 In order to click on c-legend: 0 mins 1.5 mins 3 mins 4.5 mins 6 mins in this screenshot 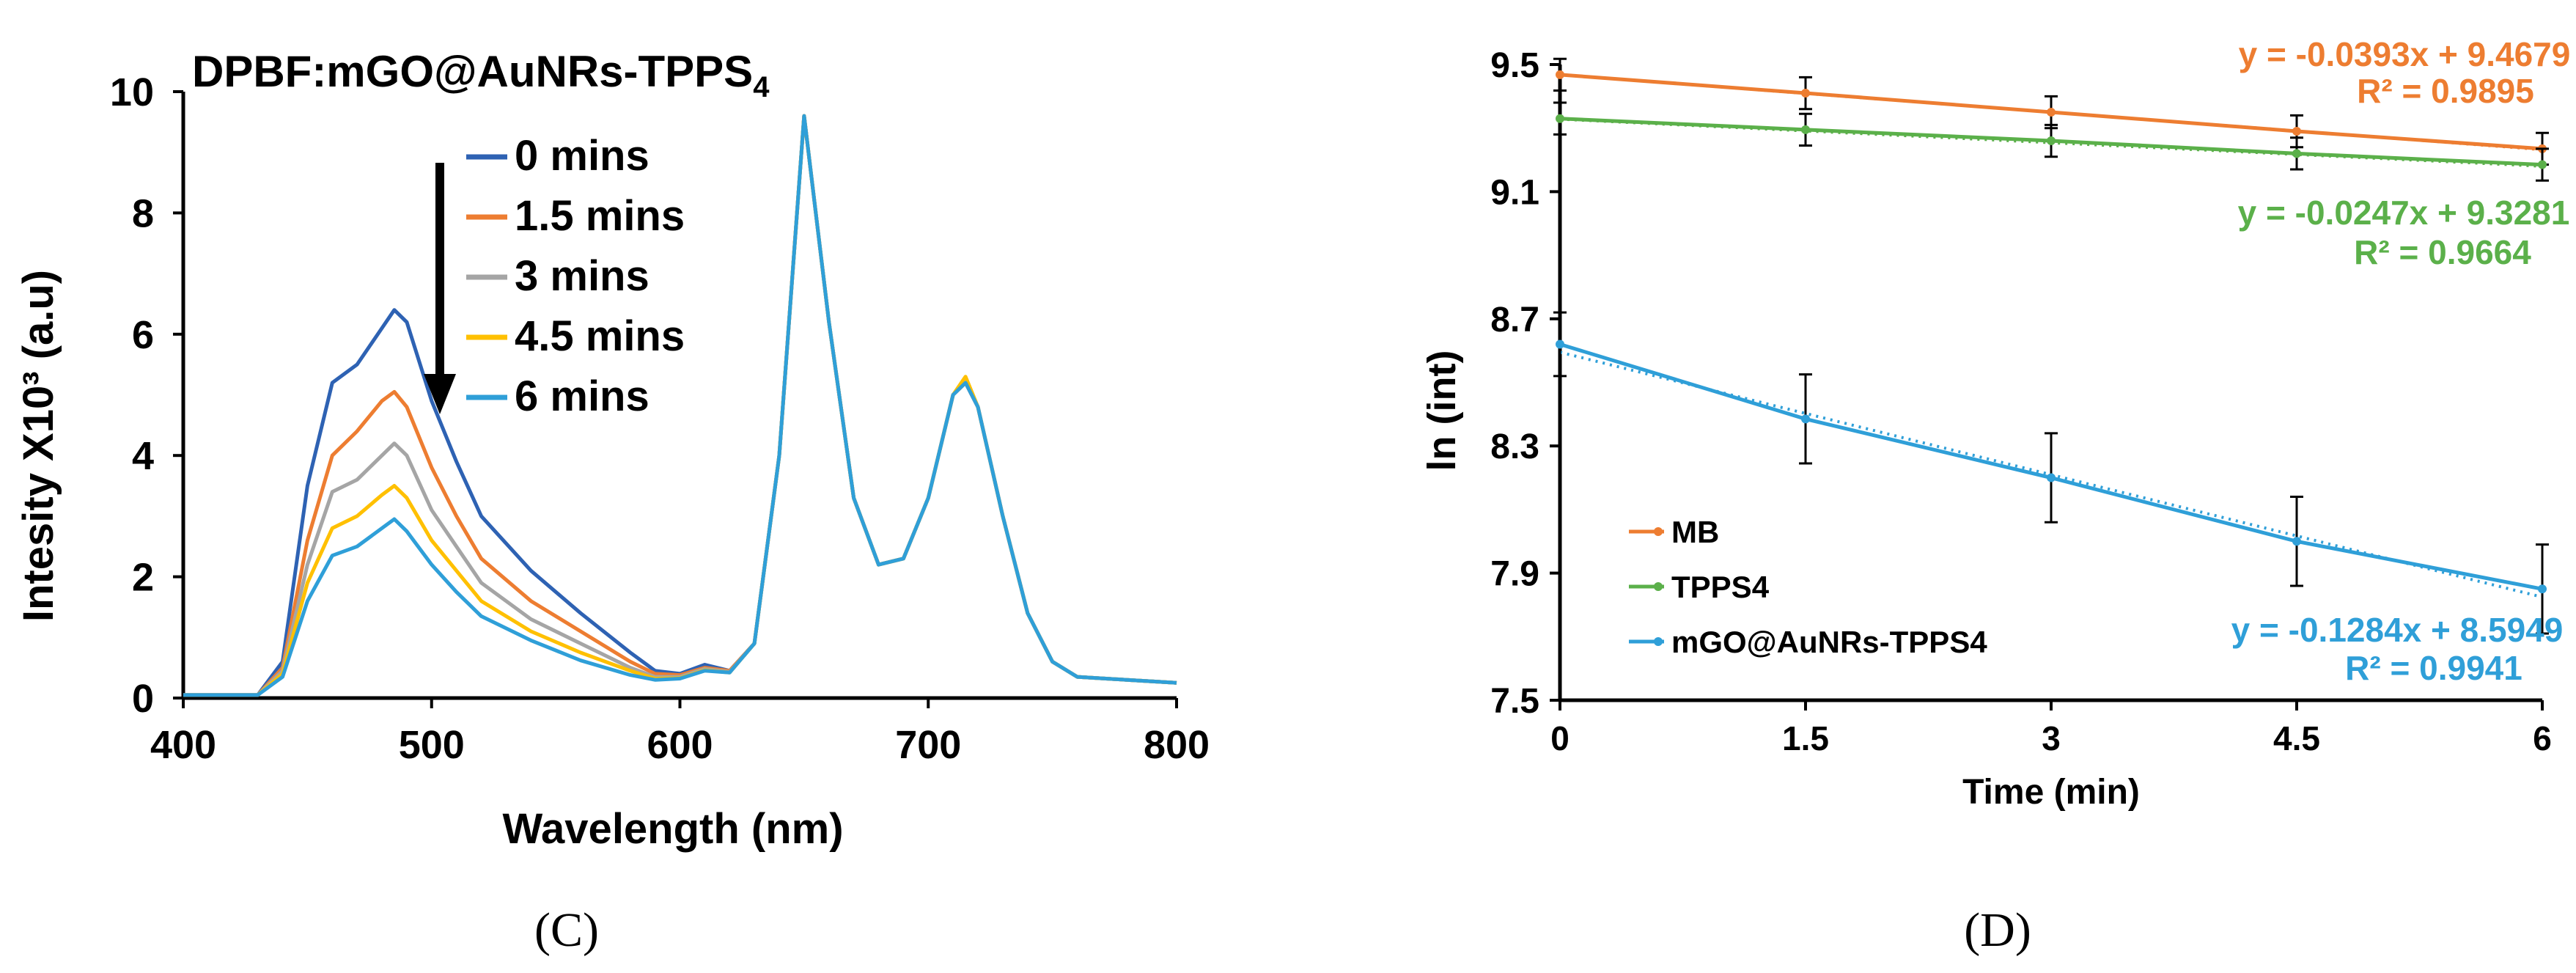, I will do `click(575, 276)`.